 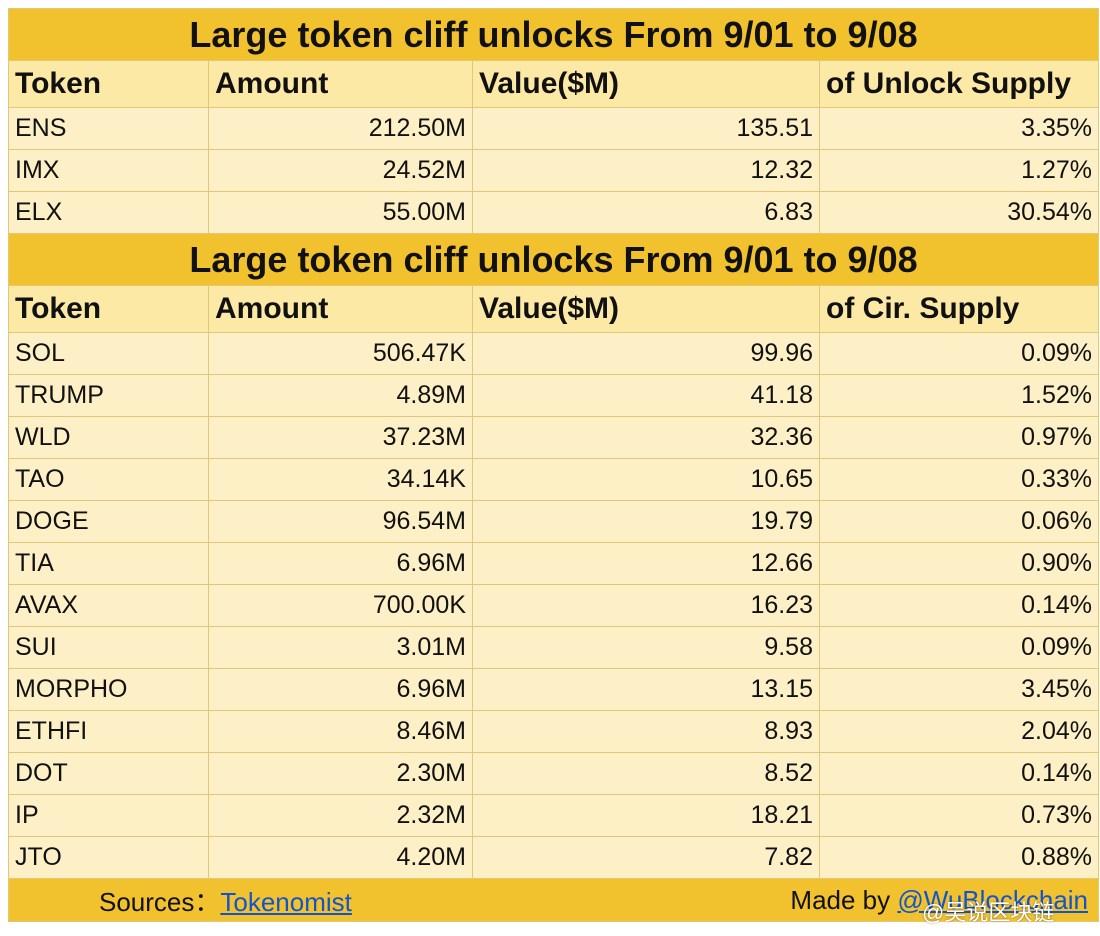 What do you see at coordinates (646, 857) in the screenshot?
I see `value-cell: 7.82` at bounding box center [646, 857].